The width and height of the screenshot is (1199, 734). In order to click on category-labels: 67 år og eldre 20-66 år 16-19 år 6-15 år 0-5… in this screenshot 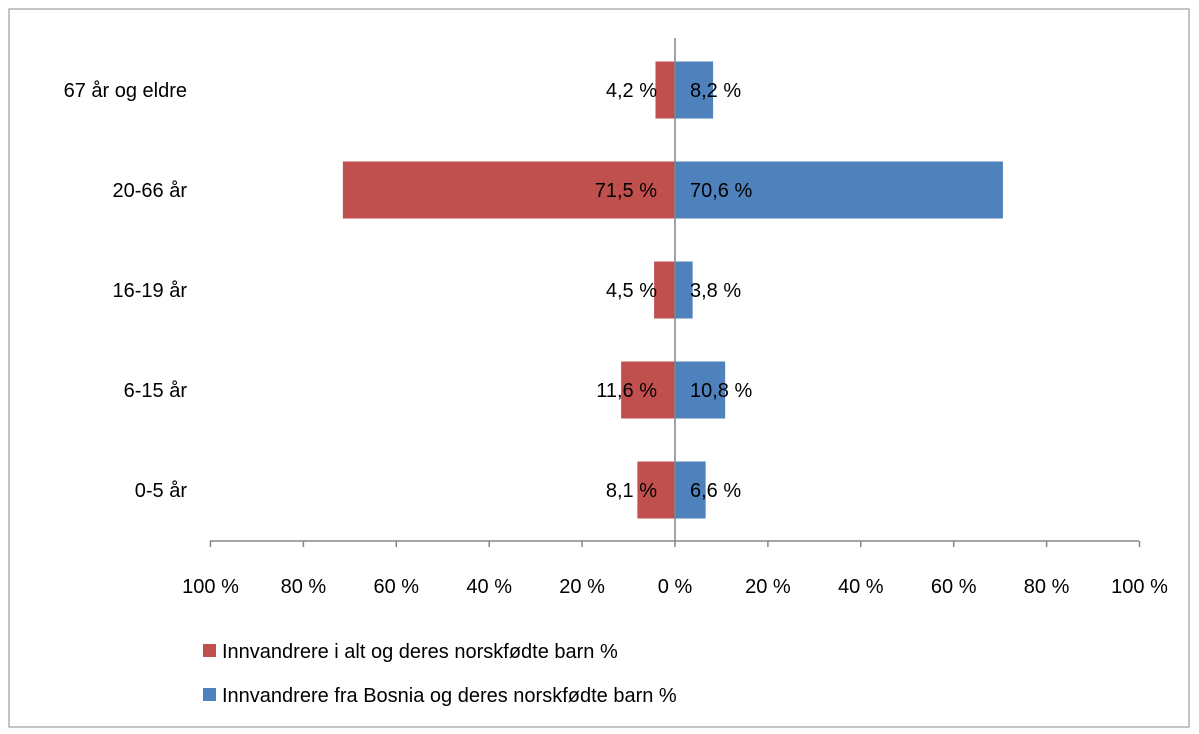, I will do `click(126, 291)`.